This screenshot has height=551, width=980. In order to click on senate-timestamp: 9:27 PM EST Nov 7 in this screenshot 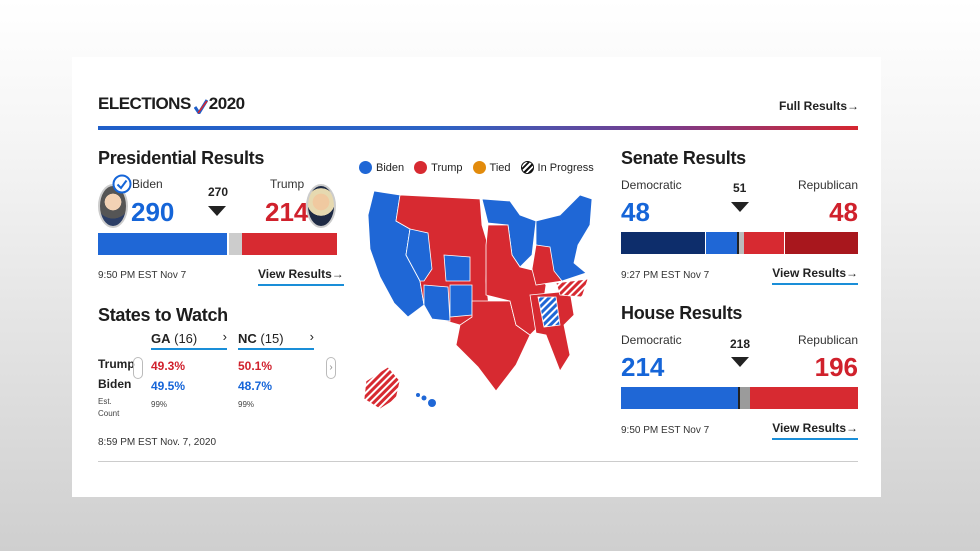, I will do `click(665, 275)`.